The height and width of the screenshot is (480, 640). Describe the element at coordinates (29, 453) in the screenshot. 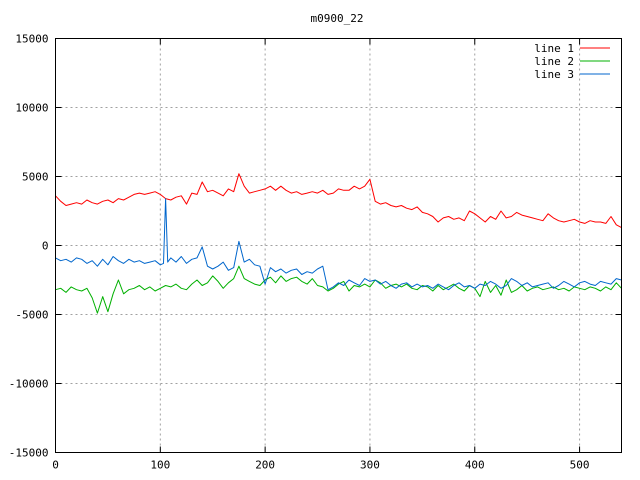

I see `y-tick-label: -15000` at that location.